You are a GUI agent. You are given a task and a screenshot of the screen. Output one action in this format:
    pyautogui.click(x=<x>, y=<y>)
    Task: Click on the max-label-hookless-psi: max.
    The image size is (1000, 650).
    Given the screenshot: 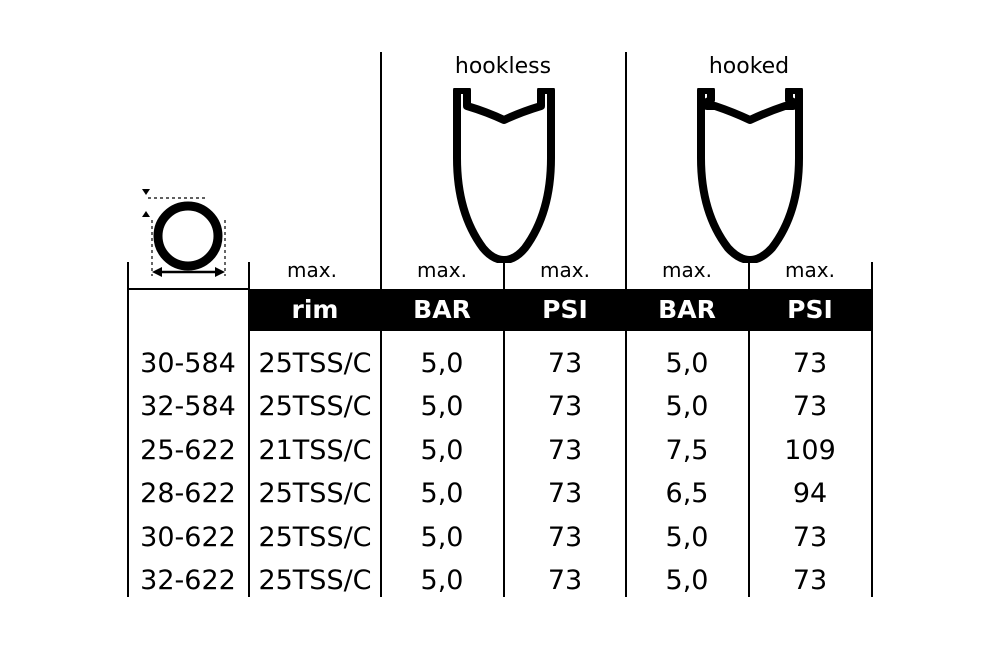 What is the action you would take?
    pyautogui.click(x=565, y=270)
    